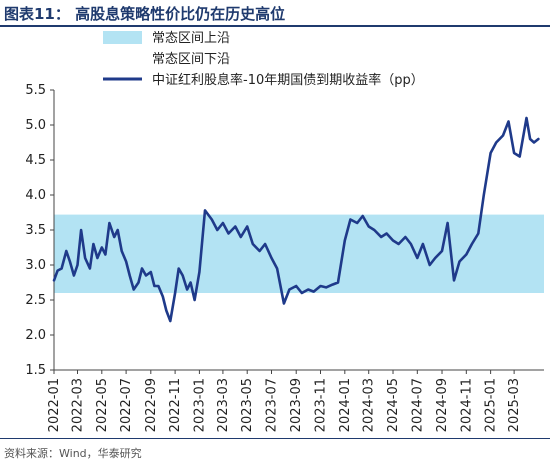  What do you see at coordinates (35, 160) in the screenshot?
I see `y-tick-label: 4.5` at bounding box center [35, 160].